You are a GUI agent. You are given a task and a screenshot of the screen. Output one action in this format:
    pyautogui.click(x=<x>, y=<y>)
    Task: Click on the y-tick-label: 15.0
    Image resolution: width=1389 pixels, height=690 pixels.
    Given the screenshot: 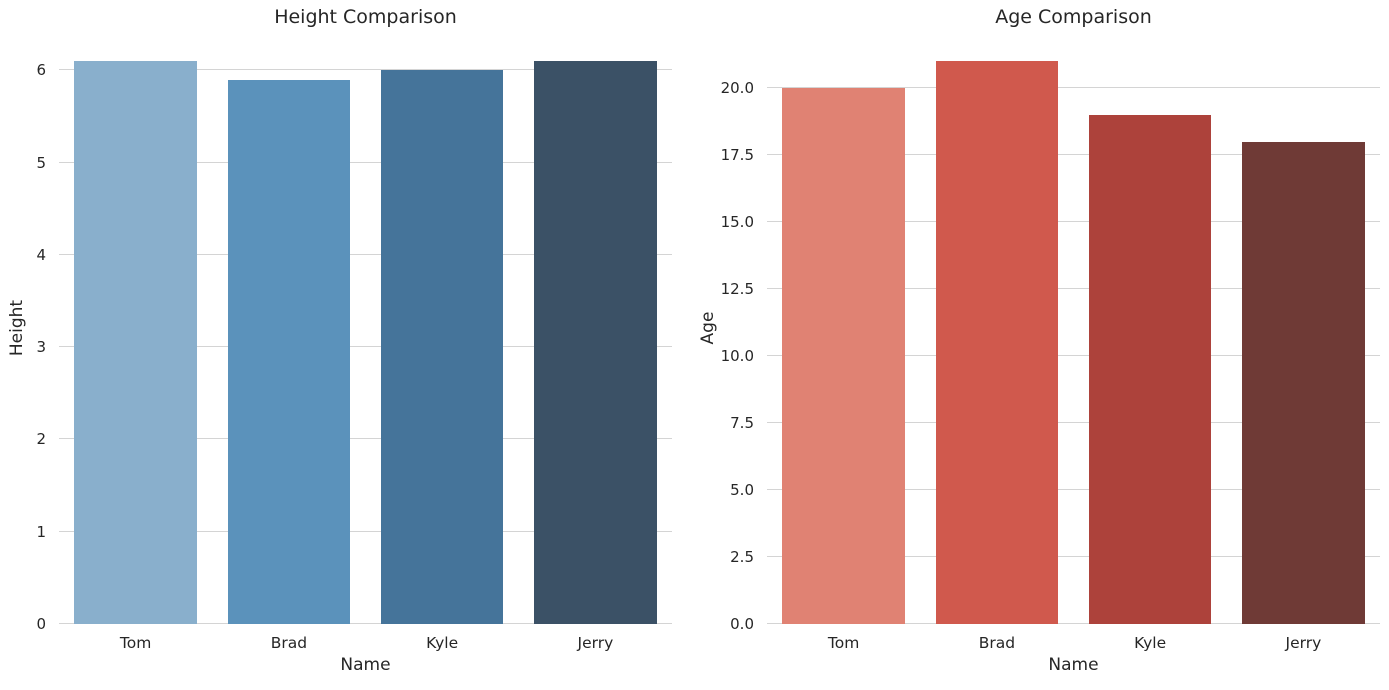 What is the action you would take?
    pyautogui.click(x=737, y=221)
    